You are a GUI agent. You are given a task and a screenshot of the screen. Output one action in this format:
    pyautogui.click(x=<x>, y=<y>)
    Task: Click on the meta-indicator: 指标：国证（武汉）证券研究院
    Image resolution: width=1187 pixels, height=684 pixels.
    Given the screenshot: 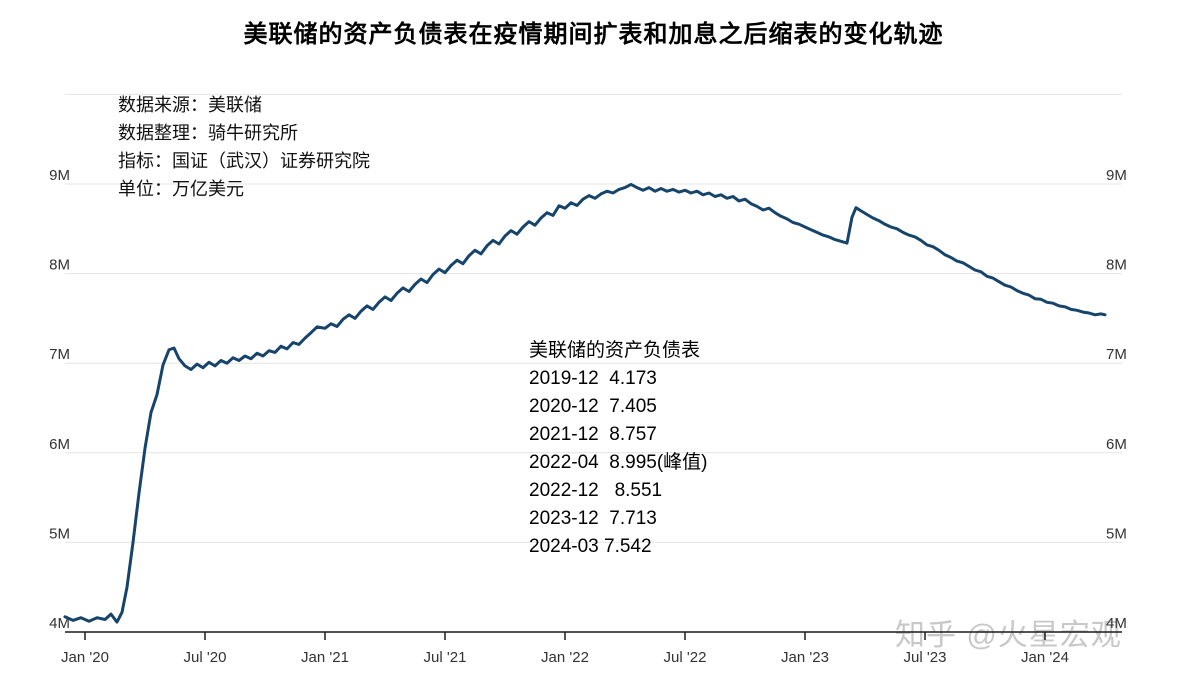 What is the action you would take?
    pyautogui.click(x=244, y=161)
    